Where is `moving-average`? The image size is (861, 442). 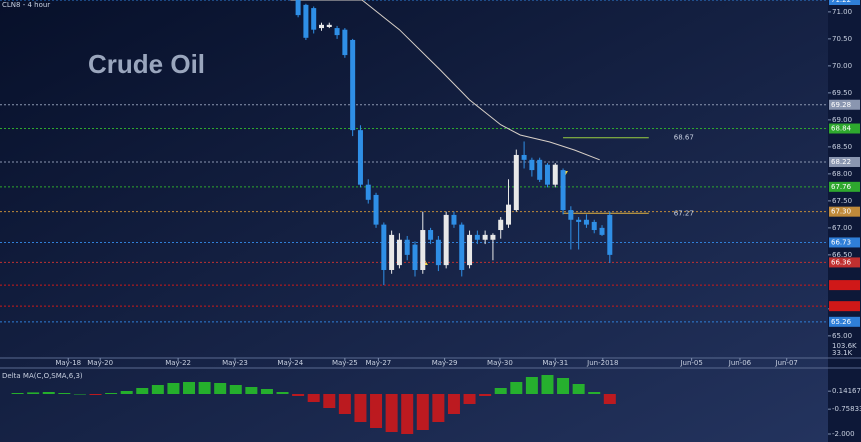 moving-average is located at coordinates (445, 80).